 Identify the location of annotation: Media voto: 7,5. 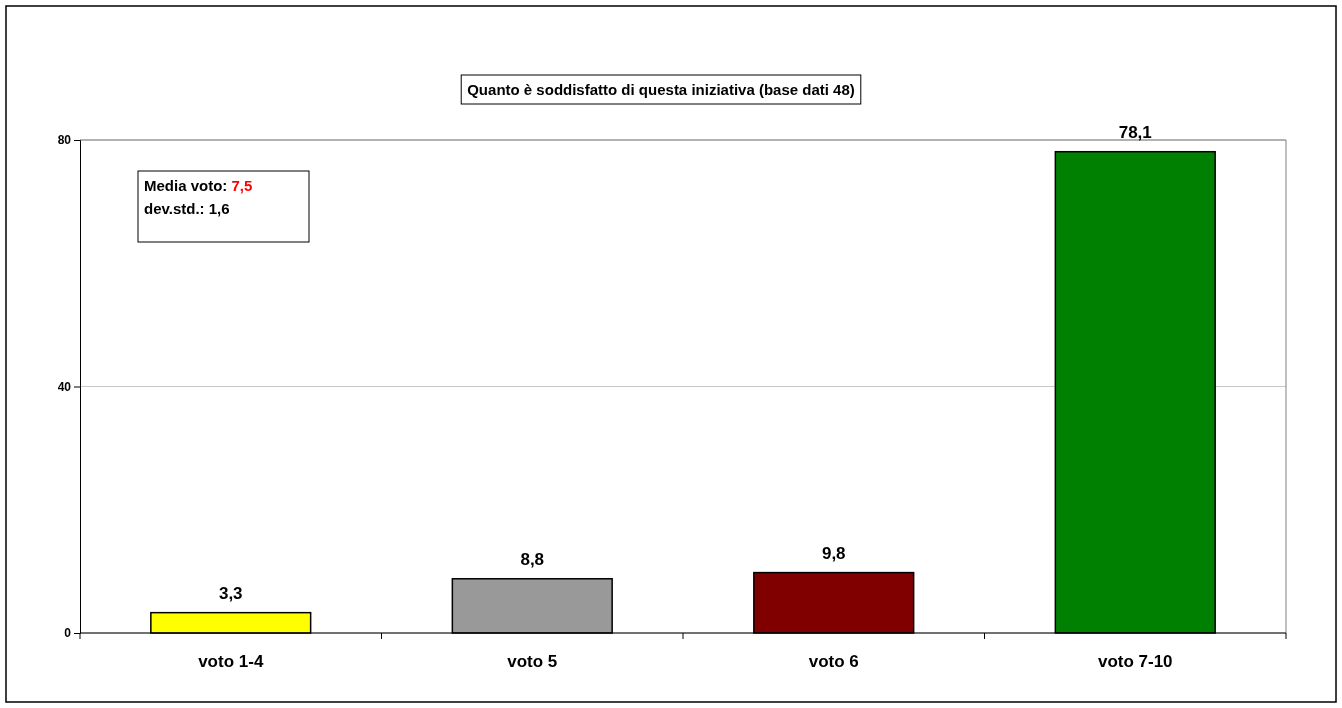
(198, 185).